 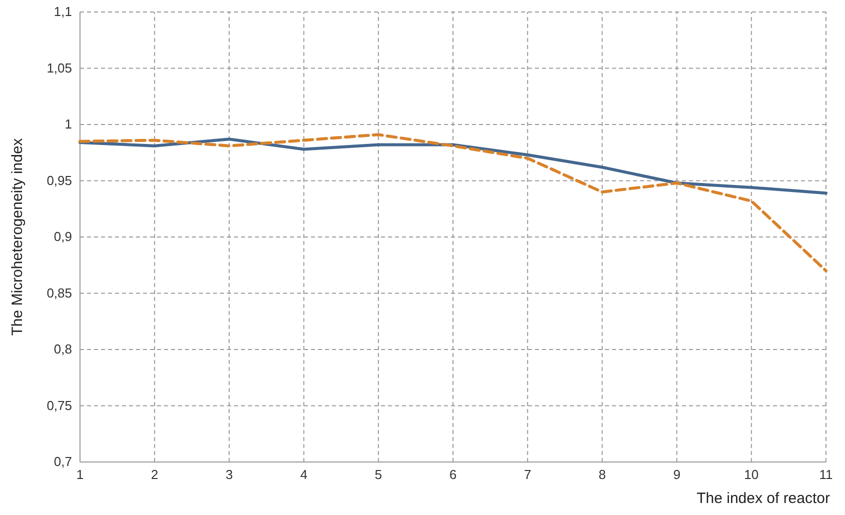 I want to click on x-axis-title: The index of reactor, so click(x=763, y=498).